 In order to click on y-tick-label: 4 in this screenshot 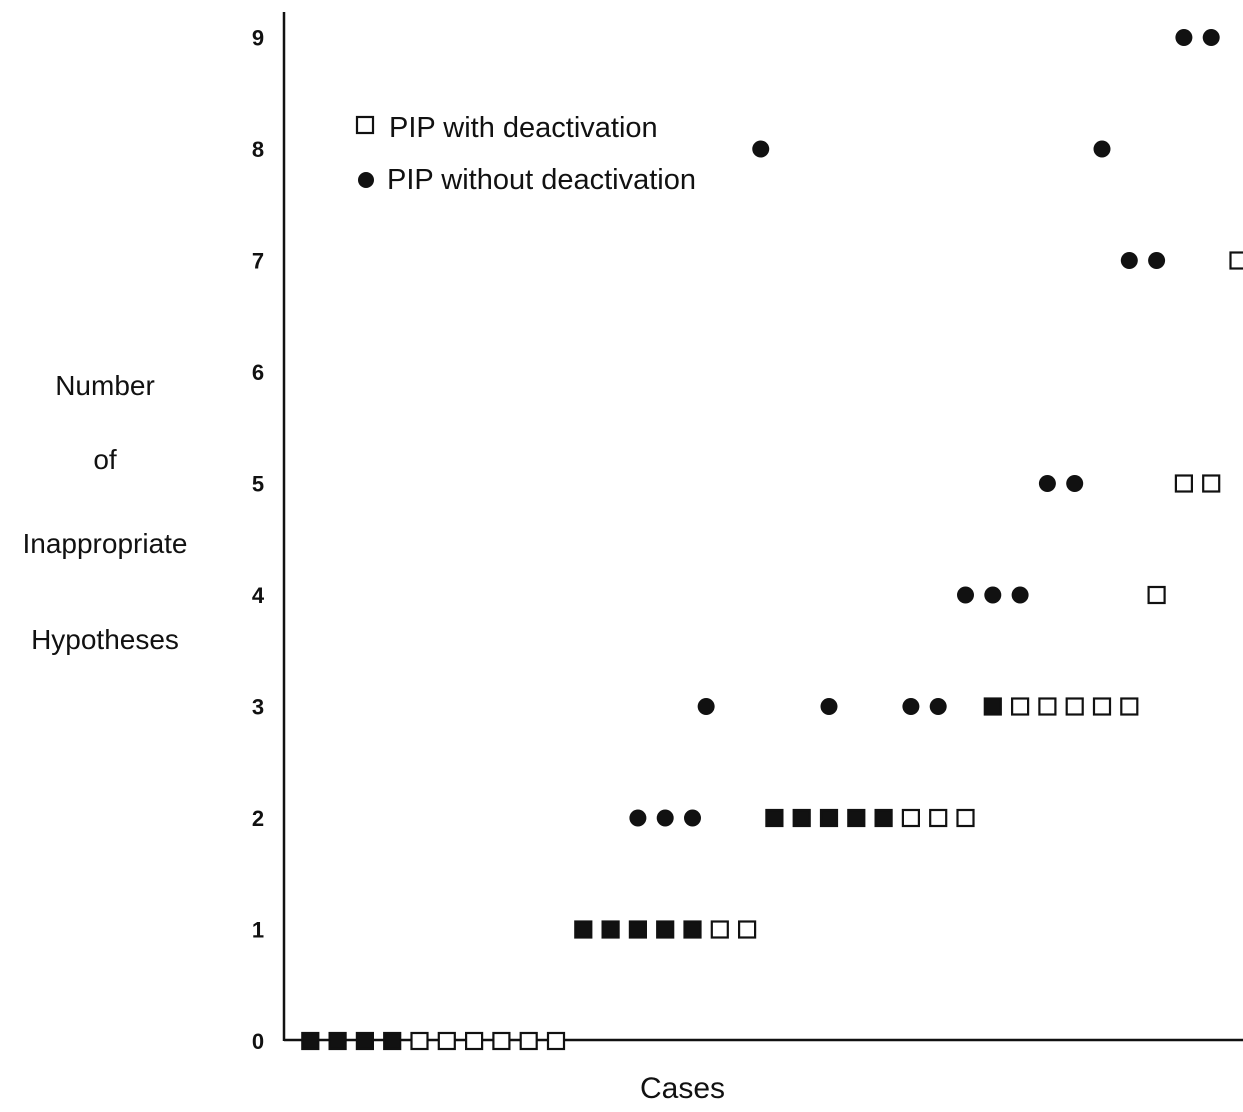, I will do `click(258, 595)`.